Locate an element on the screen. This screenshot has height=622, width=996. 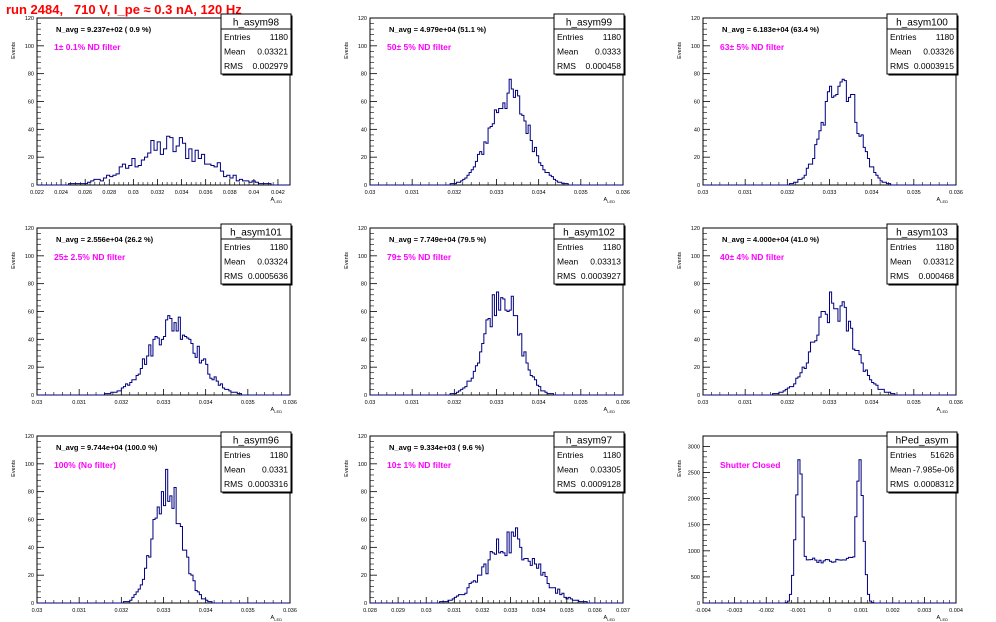
stats-key: Entries is located at coordinates (237, 37).